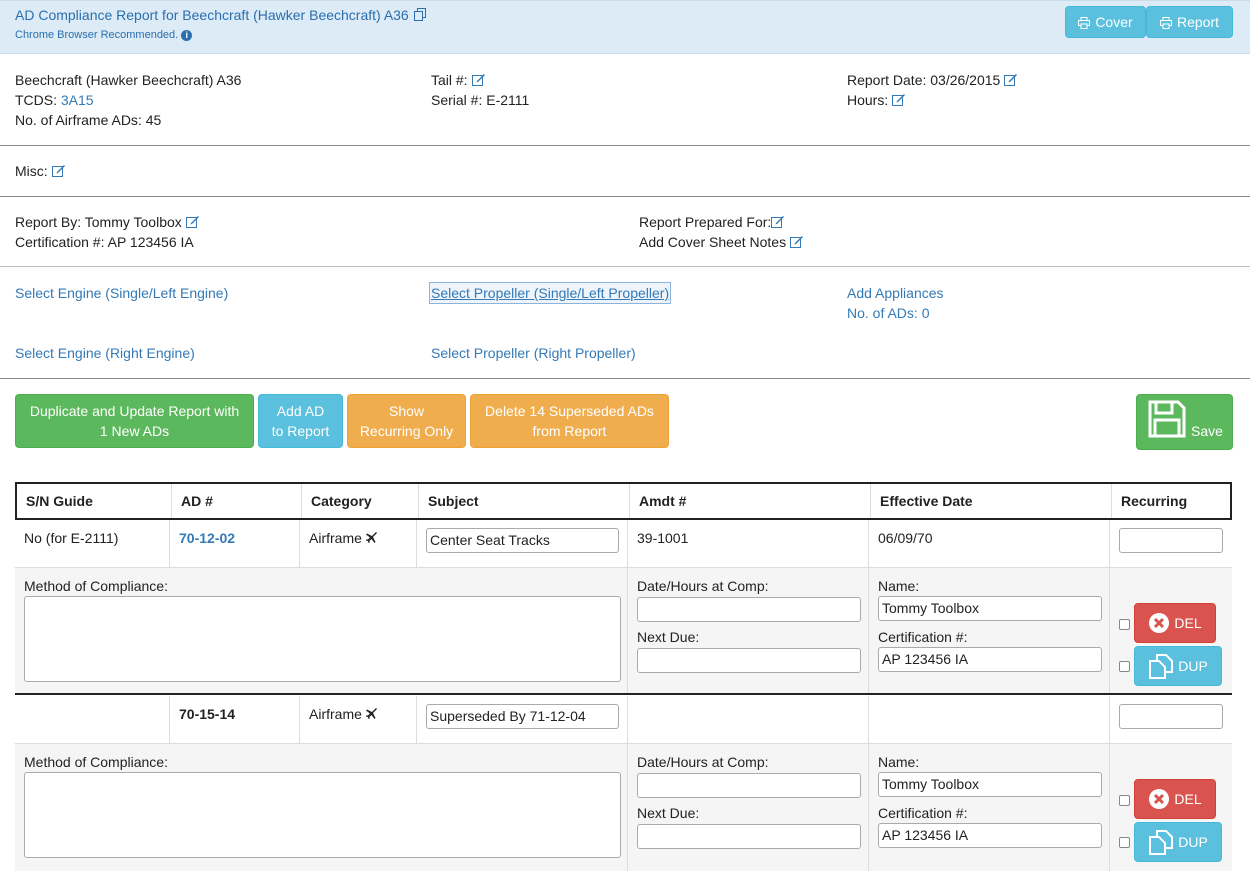 The height and width of the screenshot is (871, 1250). Describe the element at coordinates (54, 100) in the screenshot. I see `tcds: TCDS: 3A15` at that location.